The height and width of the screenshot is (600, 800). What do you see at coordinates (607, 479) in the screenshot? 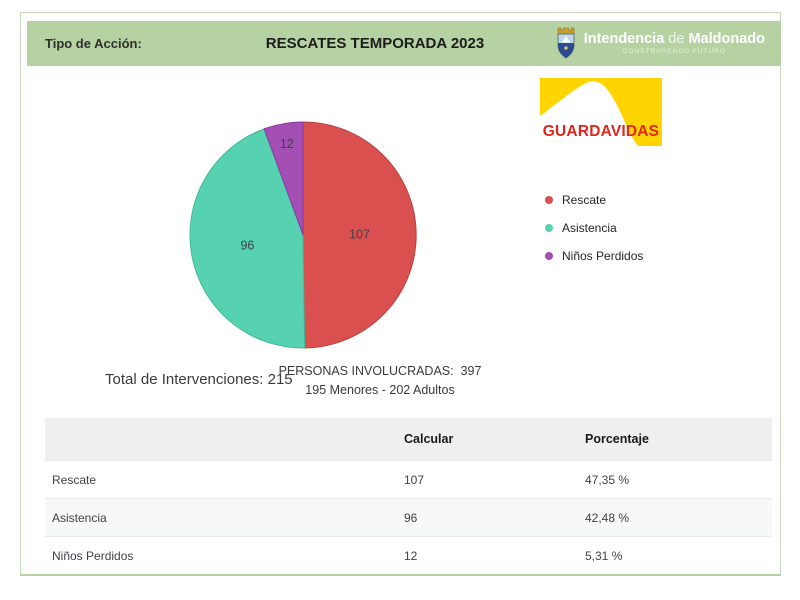
I see `row-porcentaje: 47,35 %` at bounding box center [607, 479].